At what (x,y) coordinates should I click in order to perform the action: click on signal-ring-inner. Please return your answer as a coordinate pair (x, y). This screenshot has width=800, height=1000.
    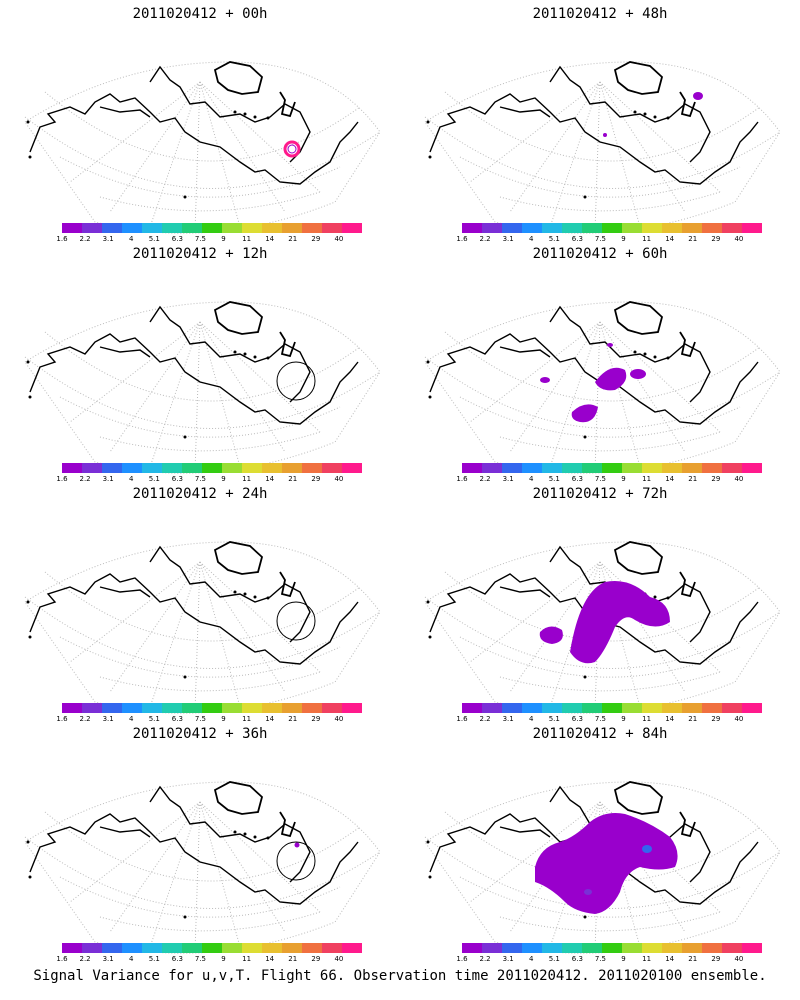
    Looking at the image, I should click on (292, 149).